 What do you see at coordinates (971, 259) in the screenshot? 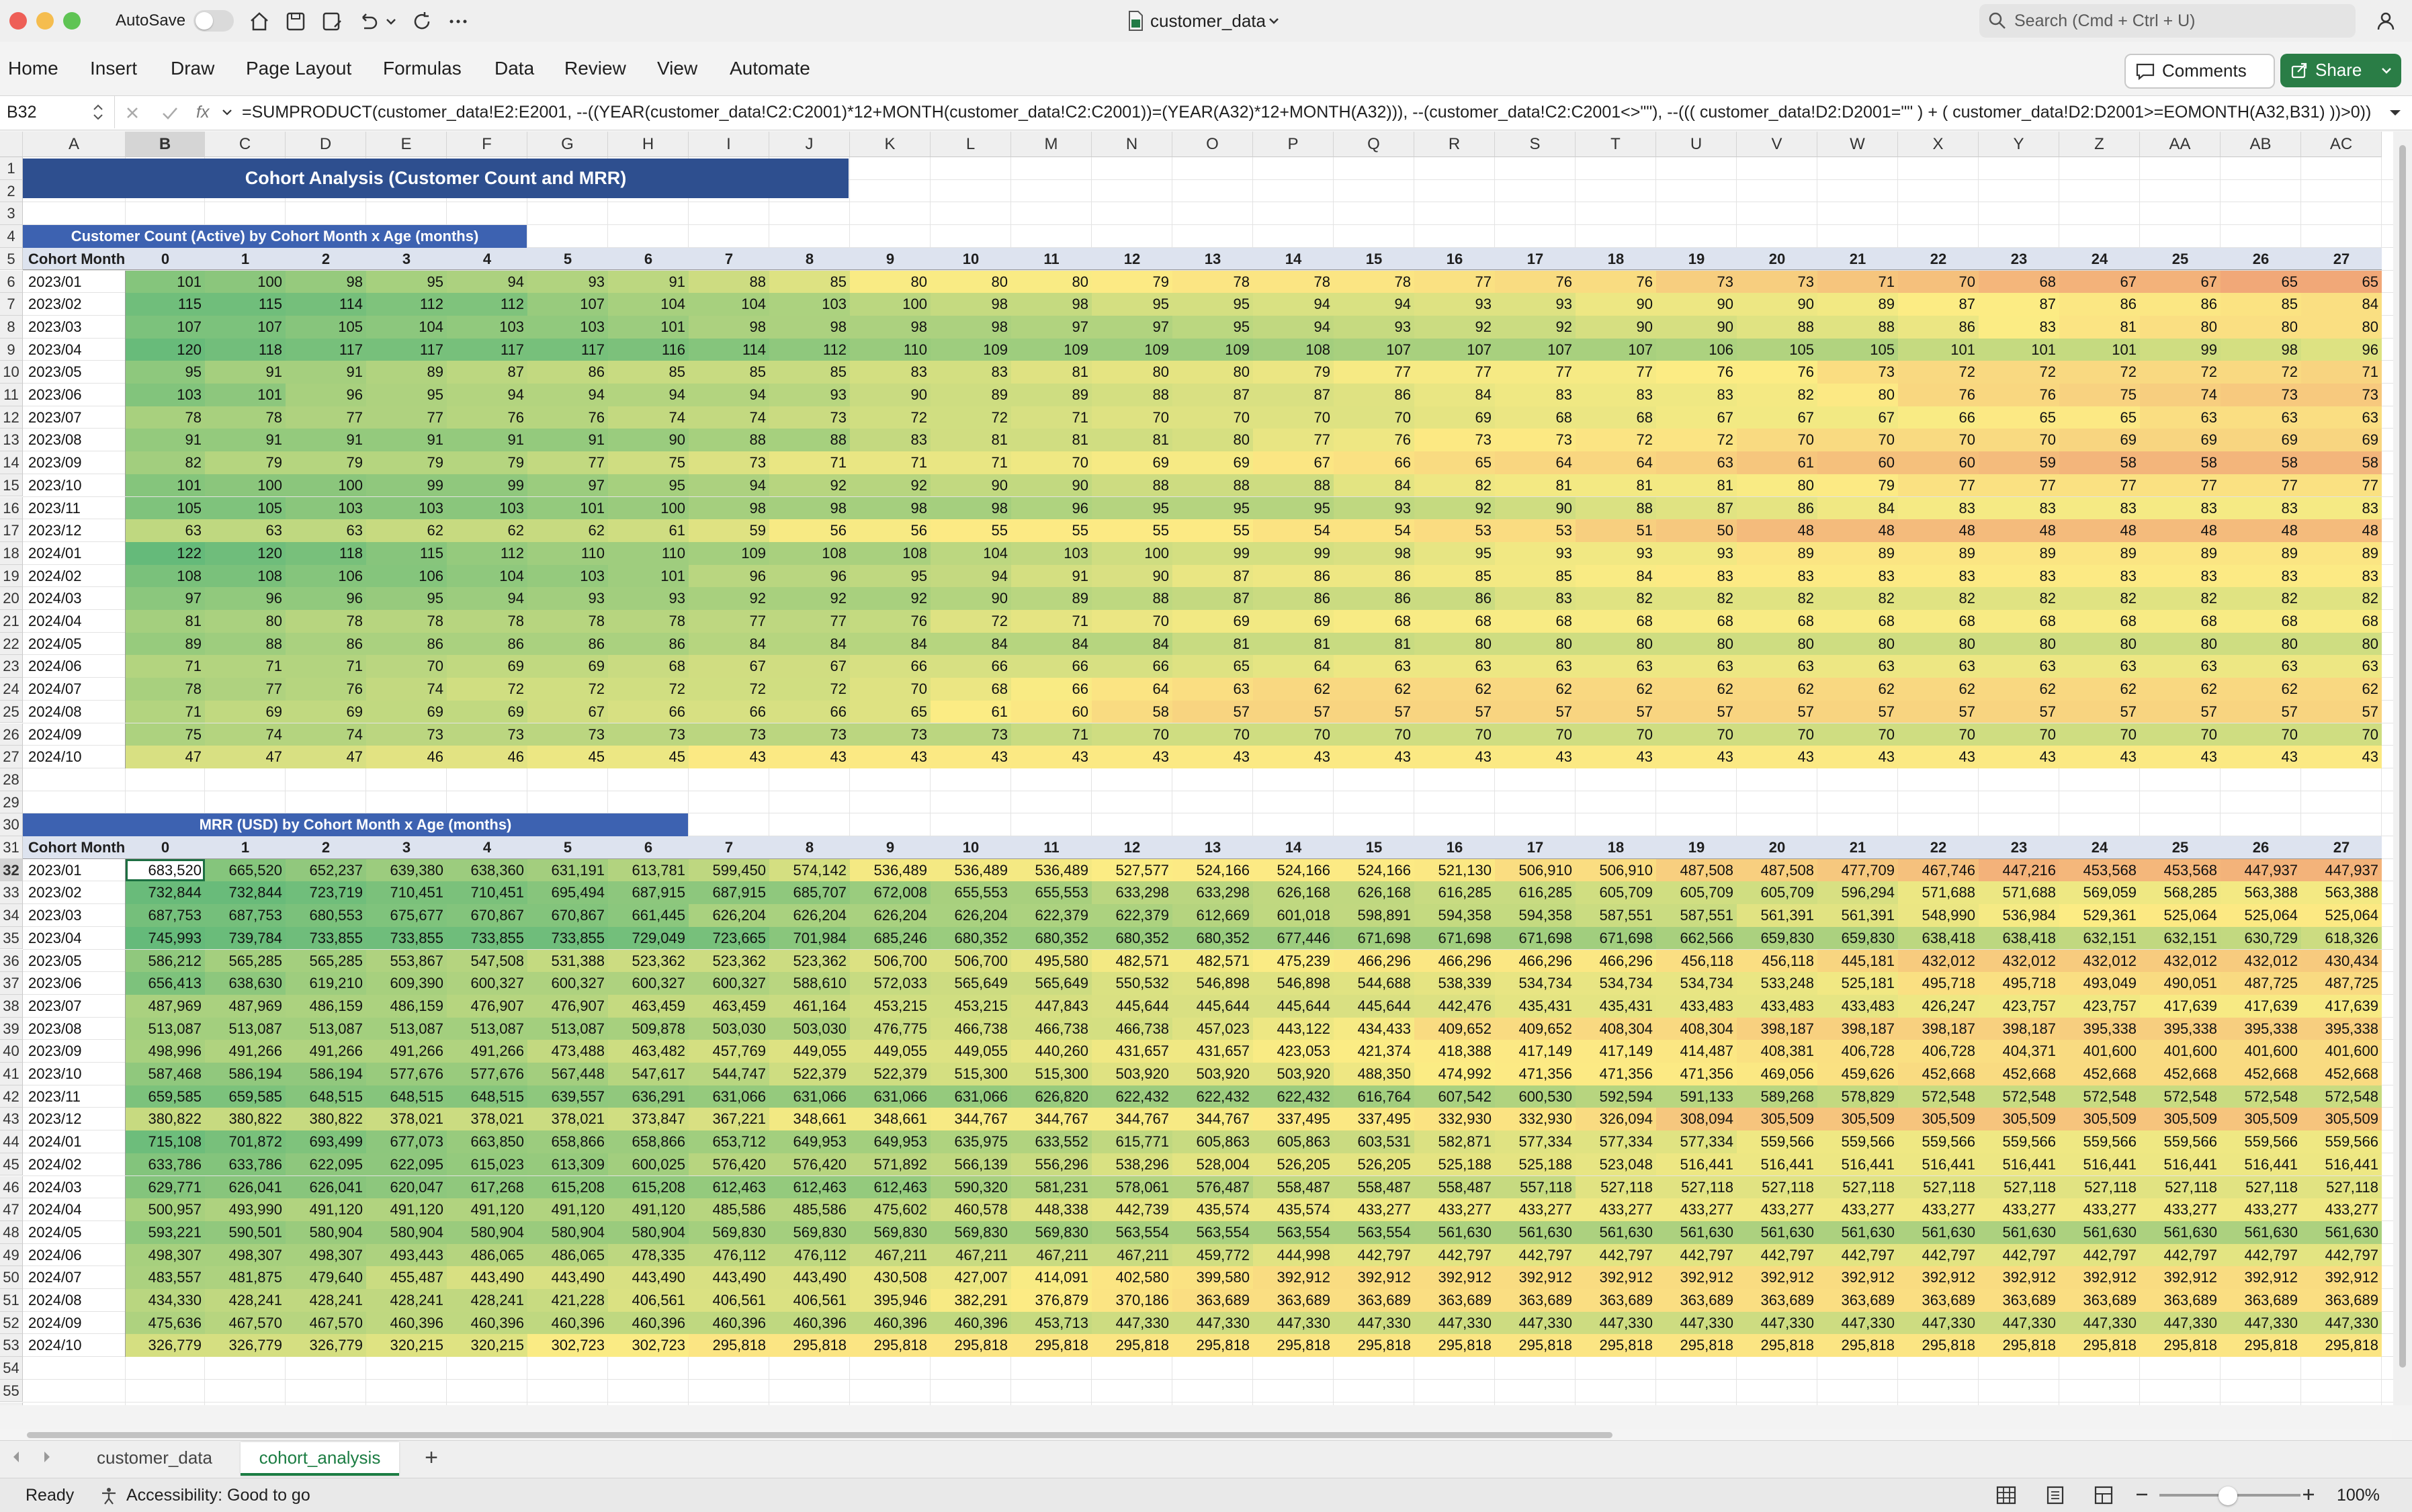
I see `age-header: 10` at bounding box center [971, 259].